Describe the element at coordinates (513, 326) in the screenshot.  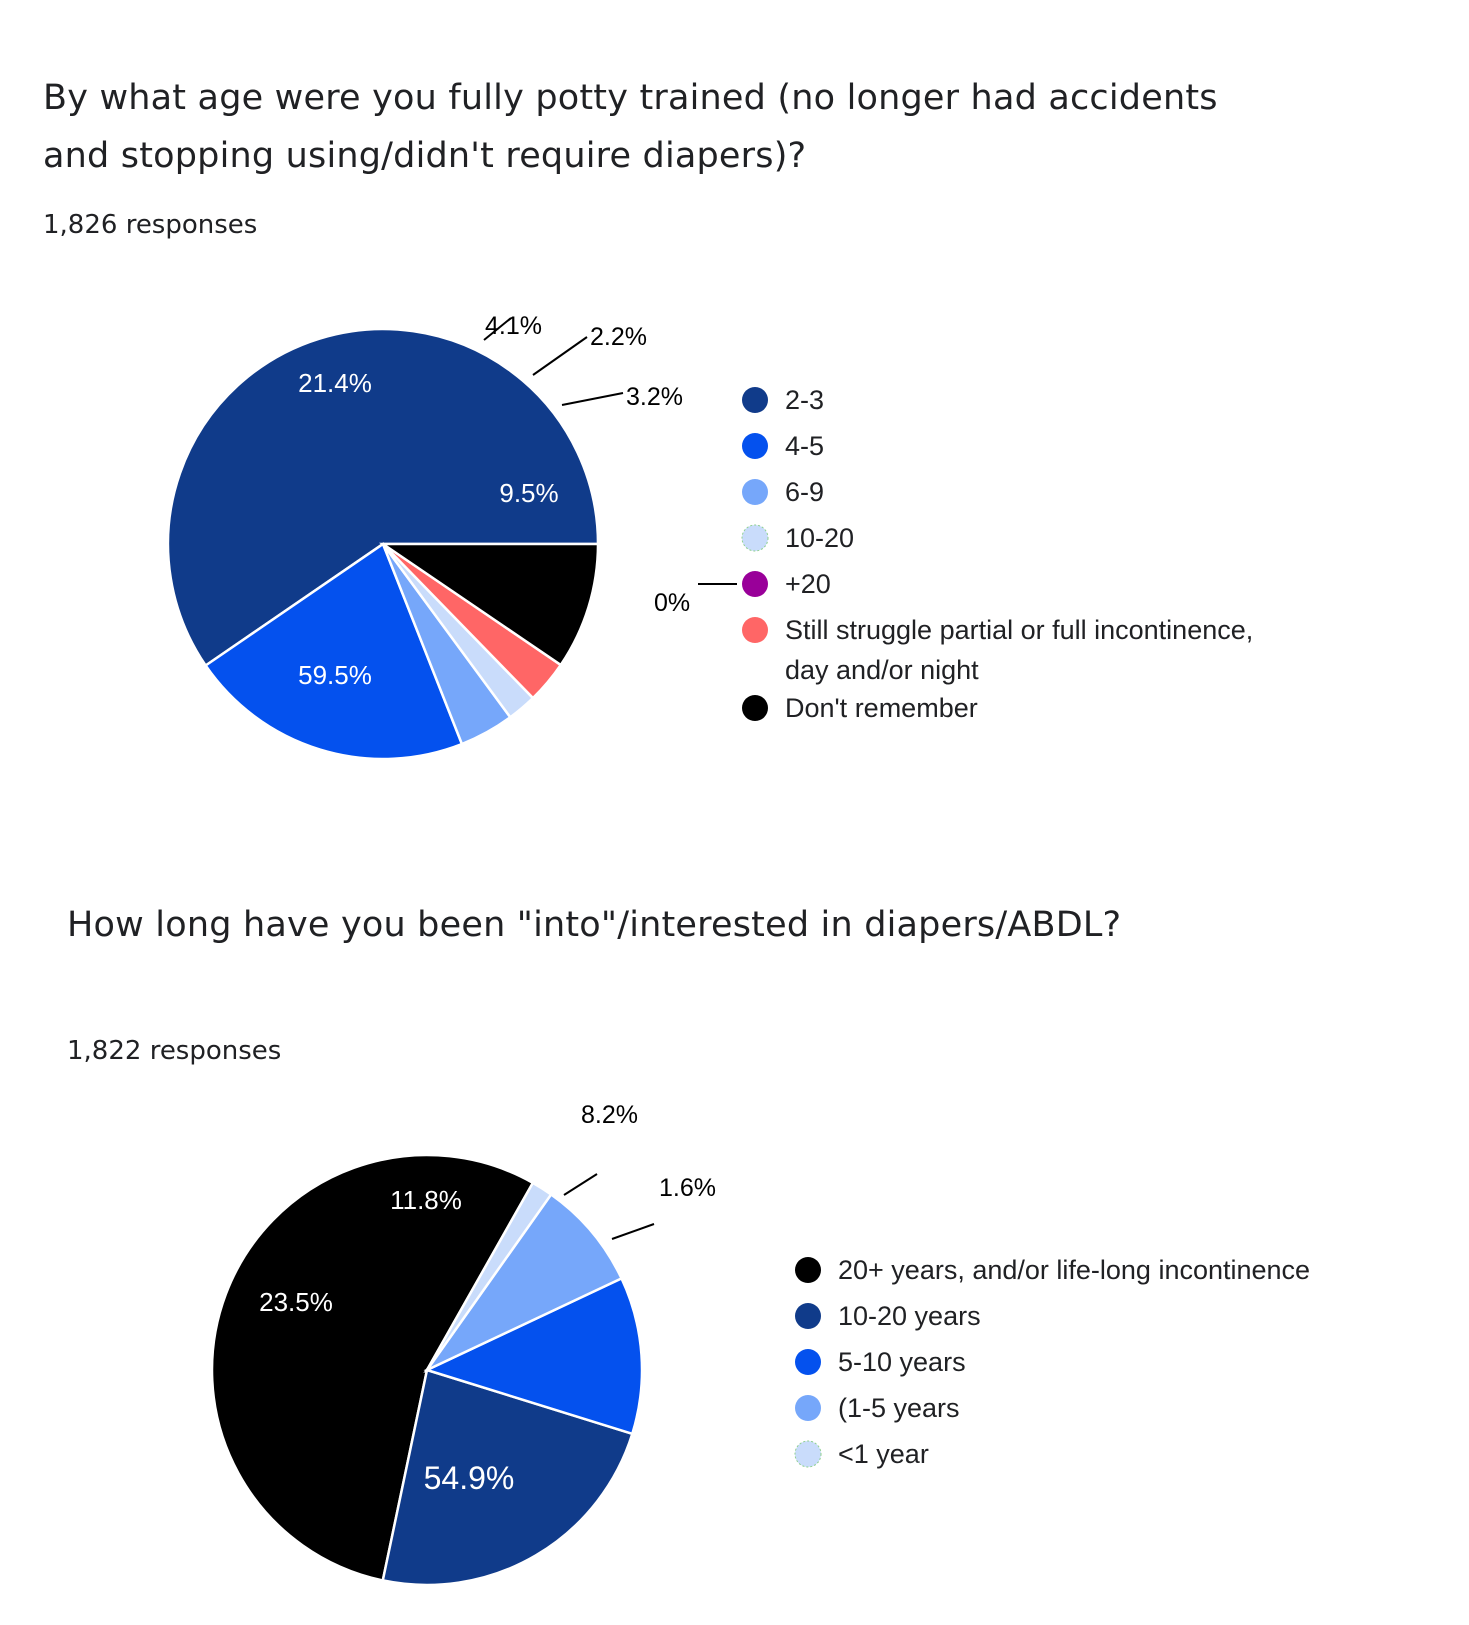
I see `slice-value-label-6-9-2: 4.1%` at that location.